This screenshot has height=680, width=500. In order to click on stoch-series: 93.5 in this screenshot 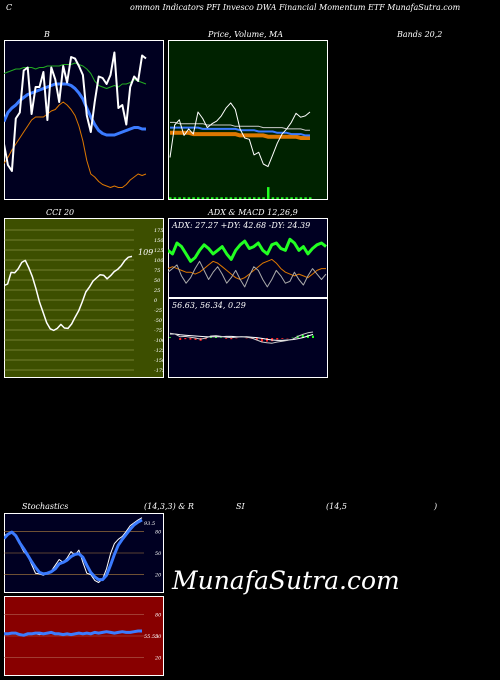, I will do `click(79, 550)`.